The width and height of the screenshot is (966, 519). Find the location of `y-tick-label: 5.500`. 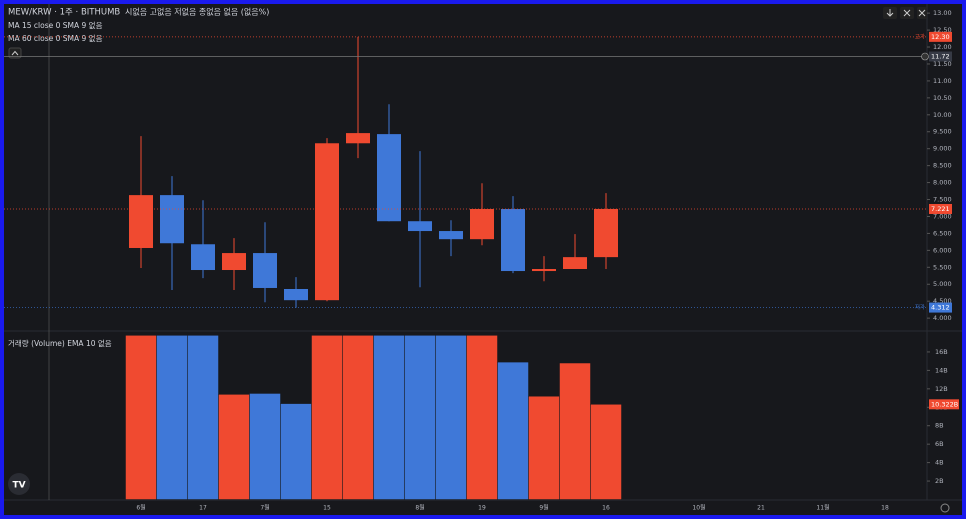

y-tick-label: 5.500 is located at coordinates (942, 267).